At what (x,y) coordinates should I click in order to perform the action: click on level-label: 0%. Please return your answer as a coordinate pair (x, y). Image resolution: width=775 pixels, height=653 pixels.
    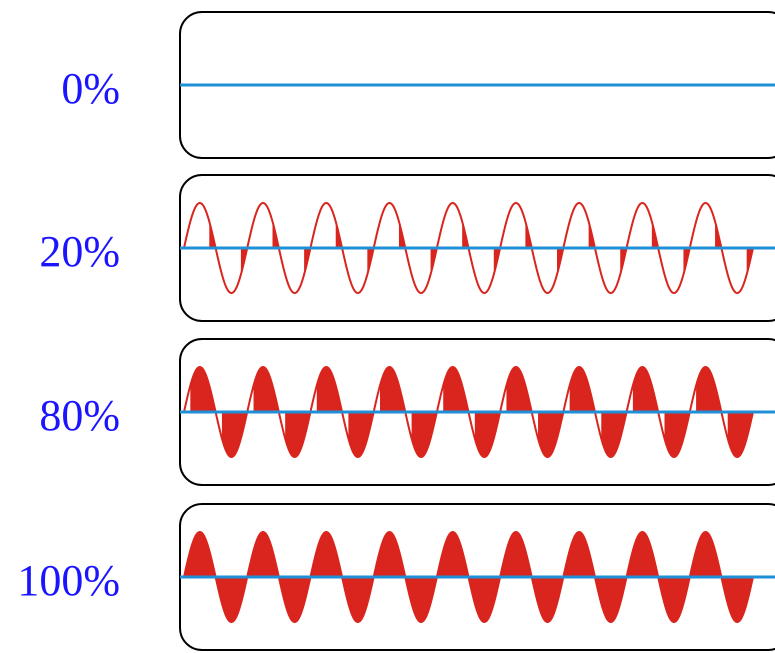
    Looking at the image, I should click on (90, 88).